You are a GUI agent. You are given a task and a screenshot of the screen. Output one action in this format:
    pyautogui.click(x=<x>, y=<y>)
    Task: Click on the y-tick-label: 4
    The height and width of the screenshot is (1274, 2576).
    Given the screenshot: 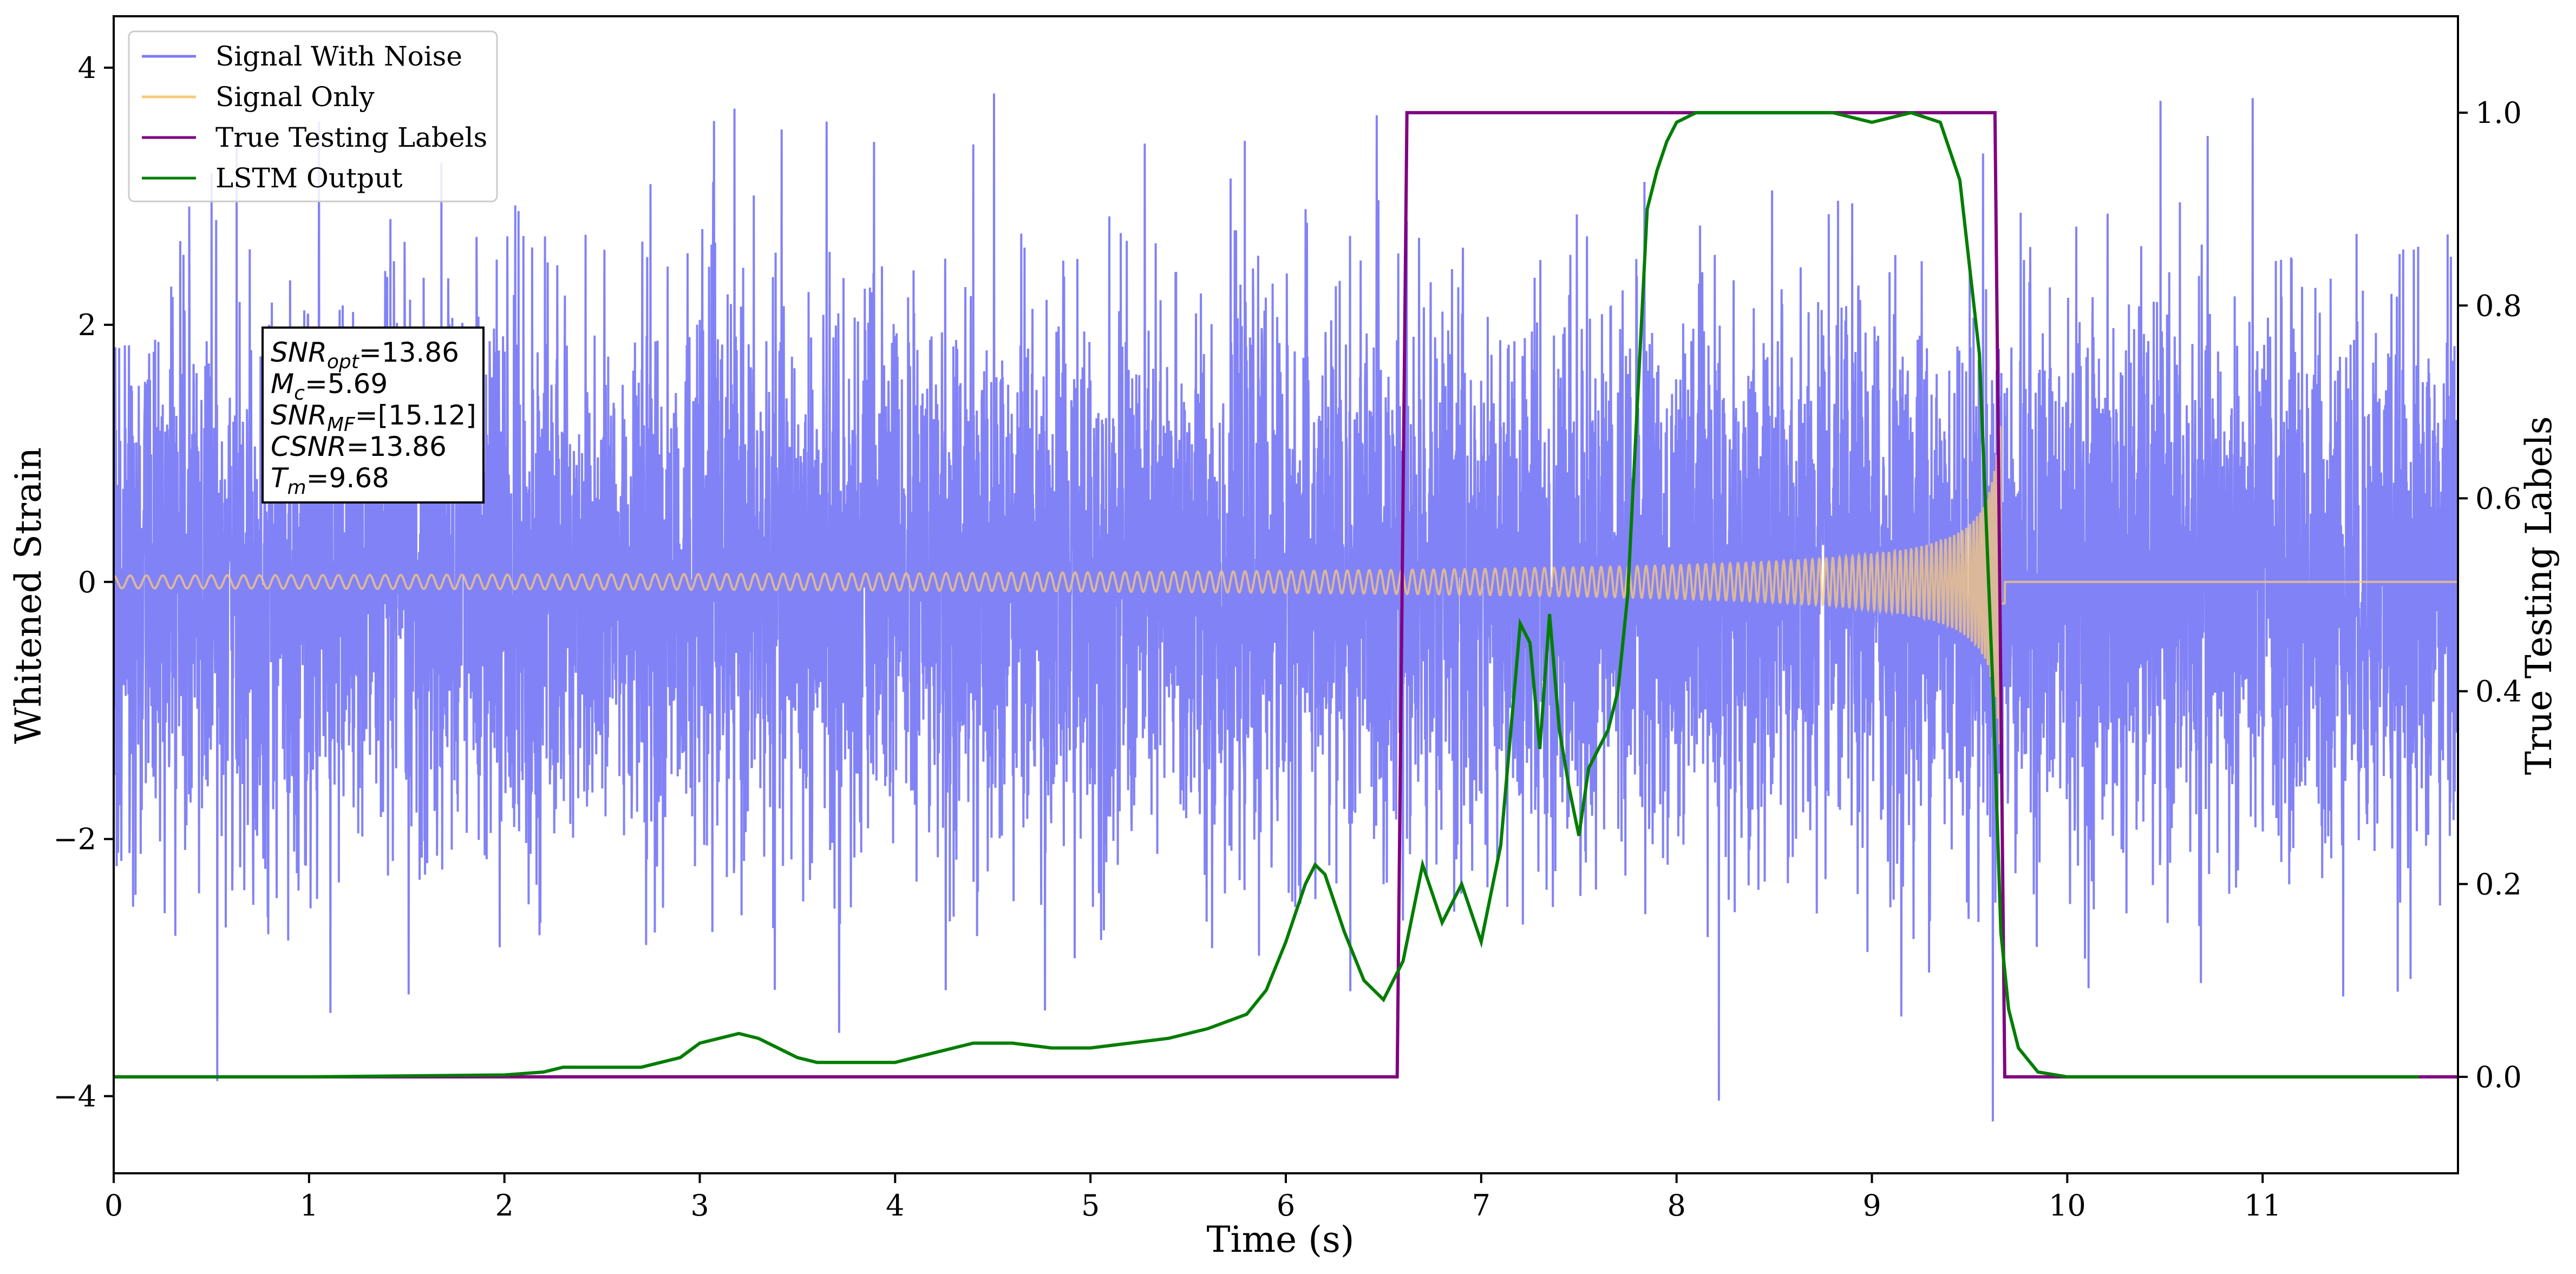 What is the action you would take?
    pyautogui.click(x=87, y=68)
    